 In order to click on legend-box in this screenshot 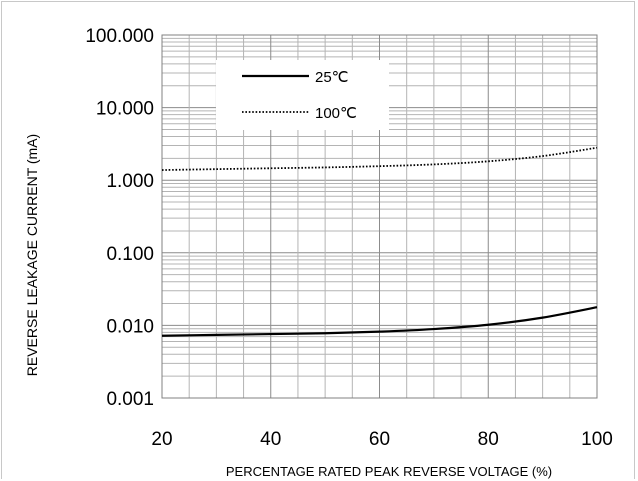, I will do `click(302, 95)`.